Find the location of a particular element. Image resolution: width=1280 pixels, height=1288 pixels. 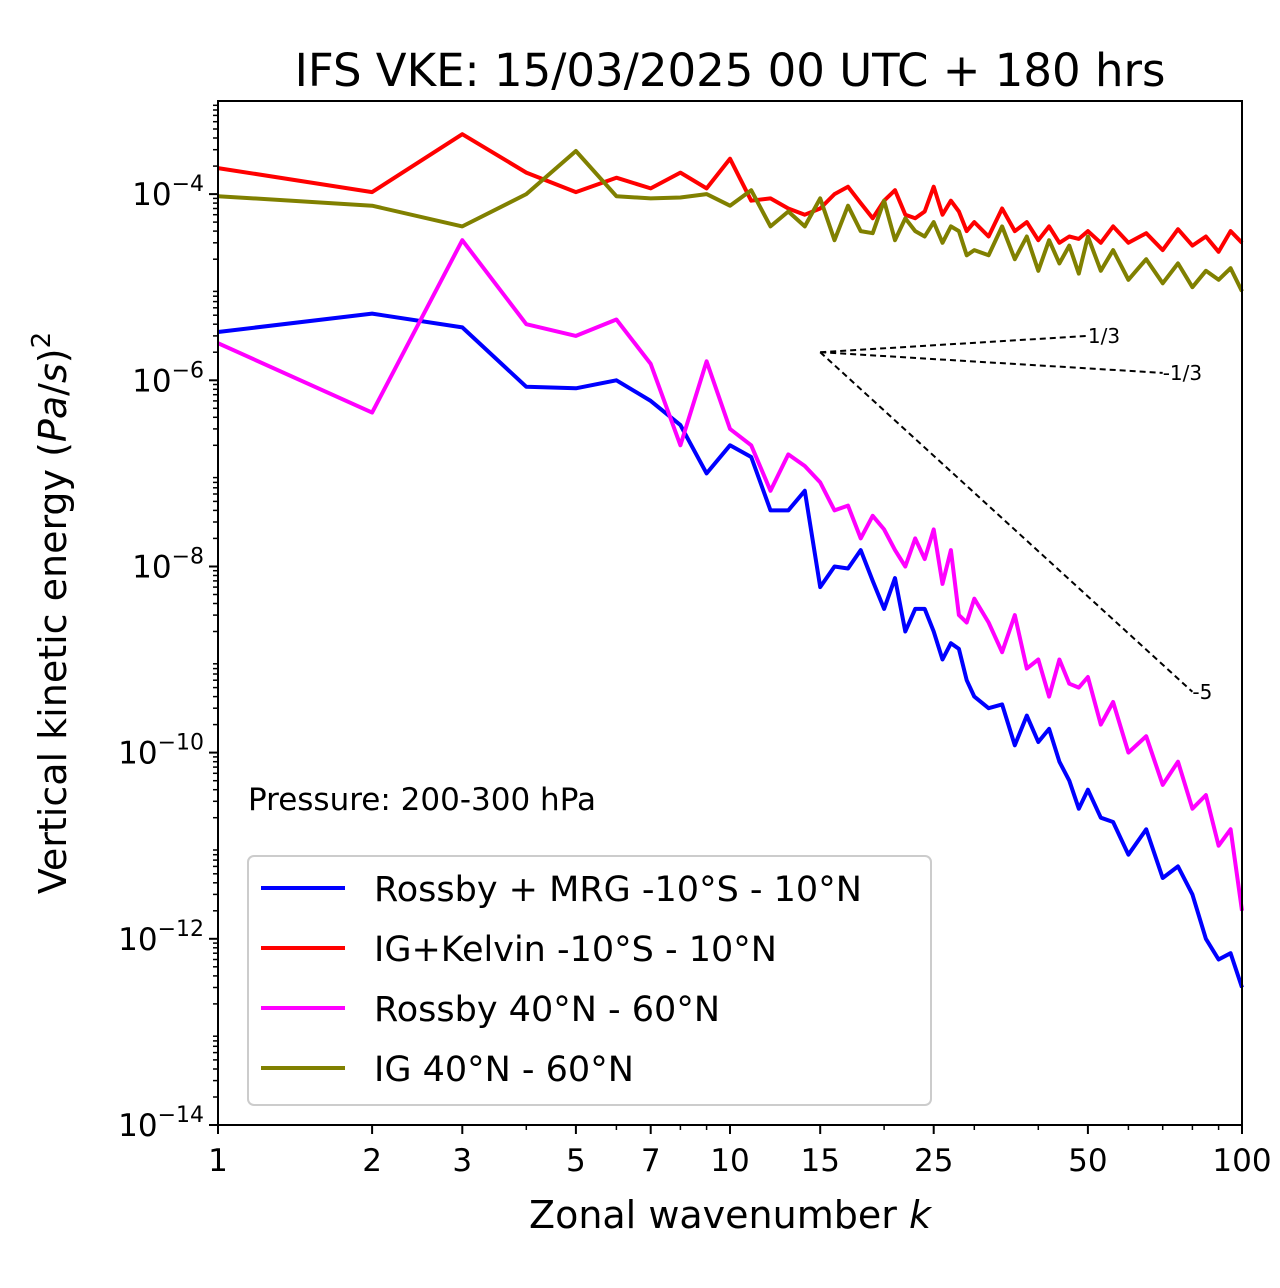

reference-slope-label-1: 1/3 is located at coordinates (1104, 336).